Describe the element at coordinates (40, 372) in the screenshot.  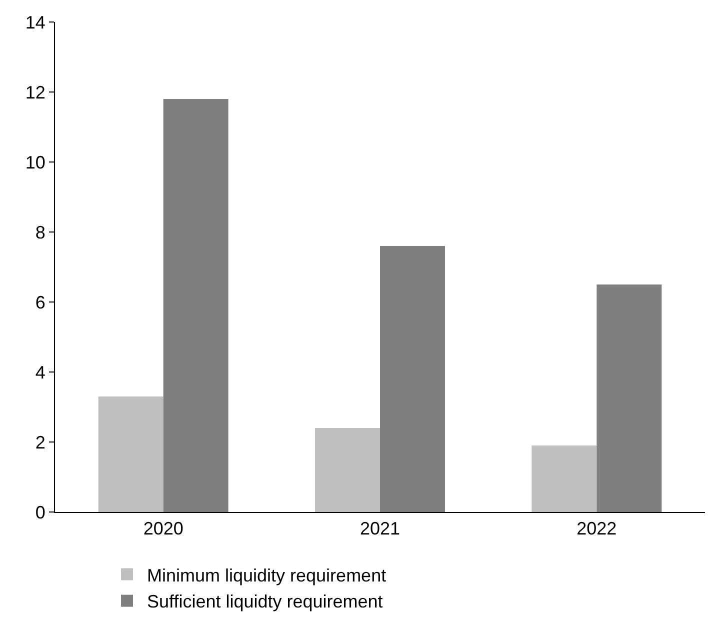
I see `y-tick-label: 4` at that location.